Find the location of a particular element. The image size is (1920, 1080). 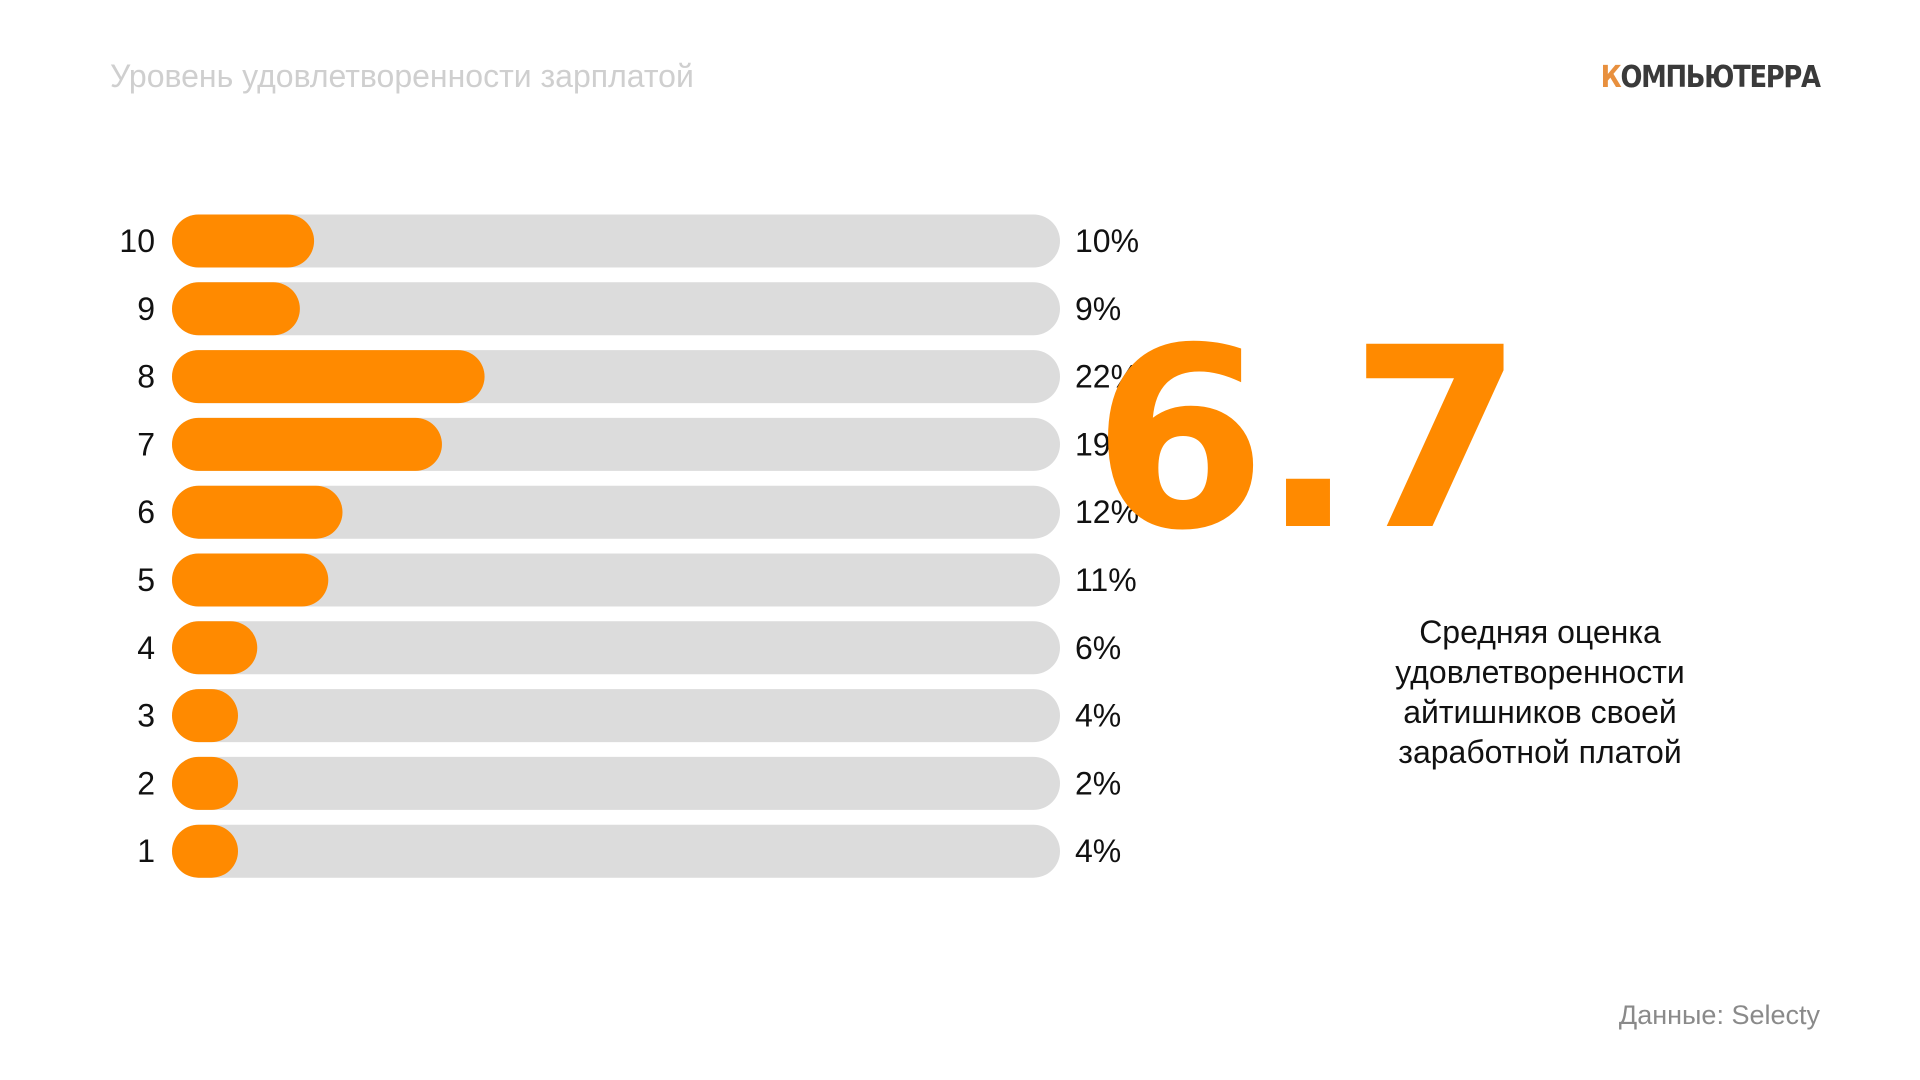

value-label: 10% is located at coordinates (1107, 241).